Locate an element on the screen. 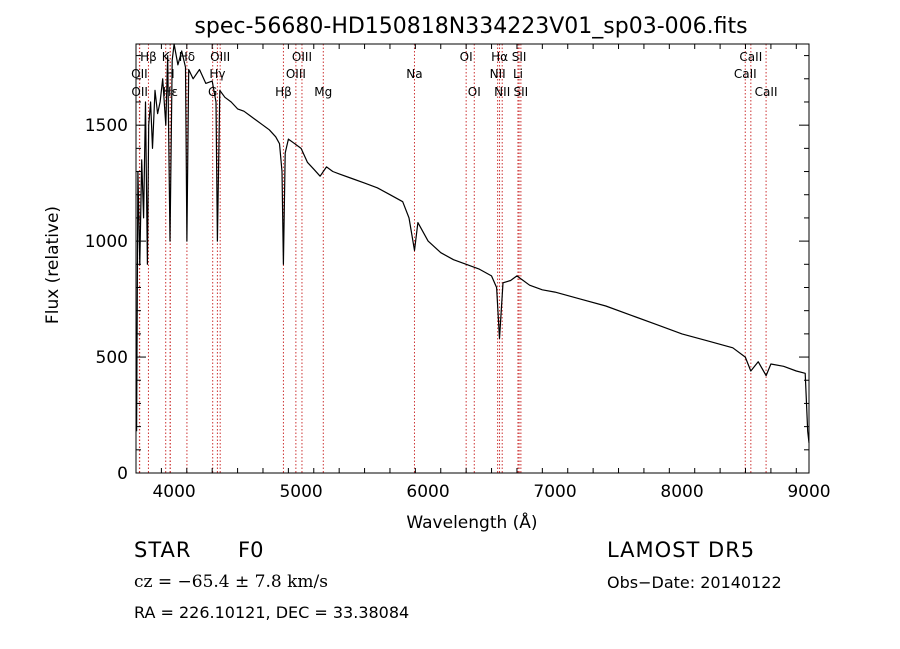 This screenshot has height=649, width=900. y-tick-label: 0 is located at coordinates (122, 474).